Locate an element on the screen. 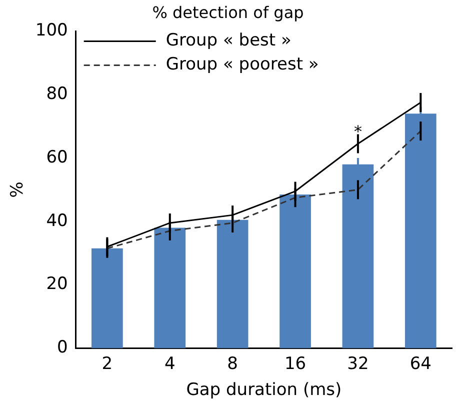 The image size is (466, 401). y-tick-label: 100 is located at coordinates (51, 30).